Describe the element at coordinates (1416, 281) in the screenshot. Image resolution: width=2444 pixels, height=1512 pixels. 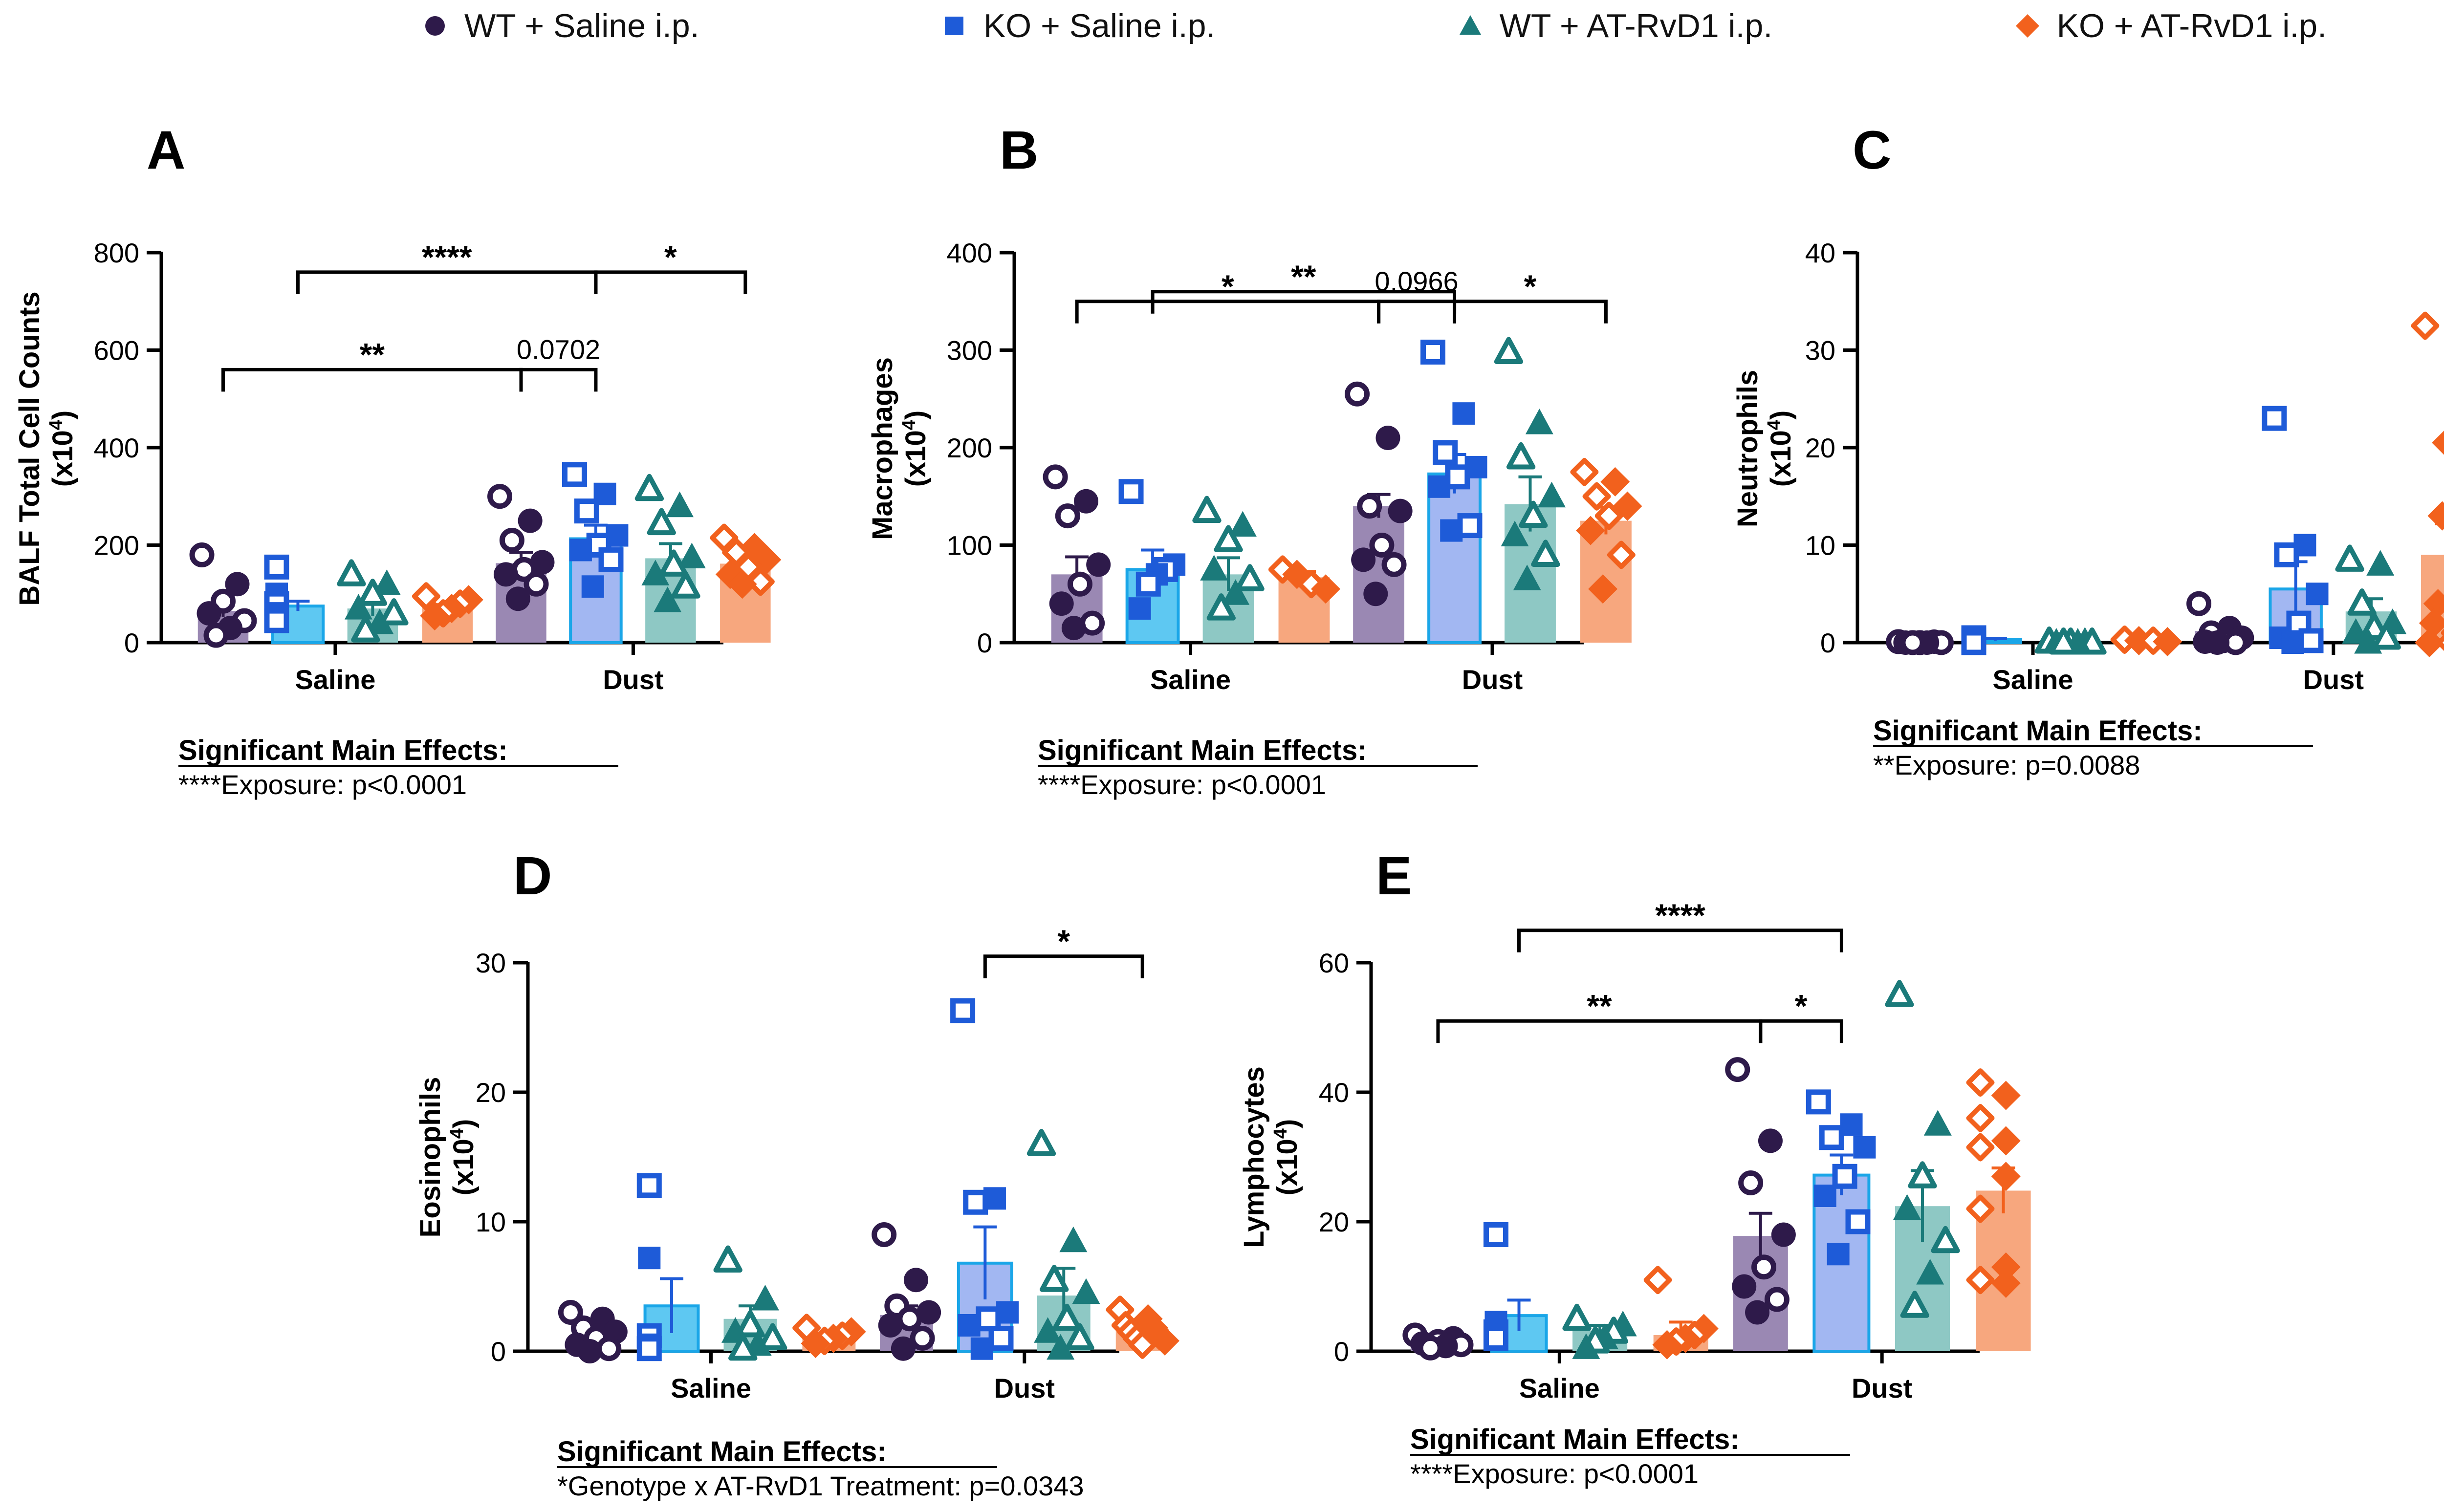
I see `significance-label: 0.0966` at that location.